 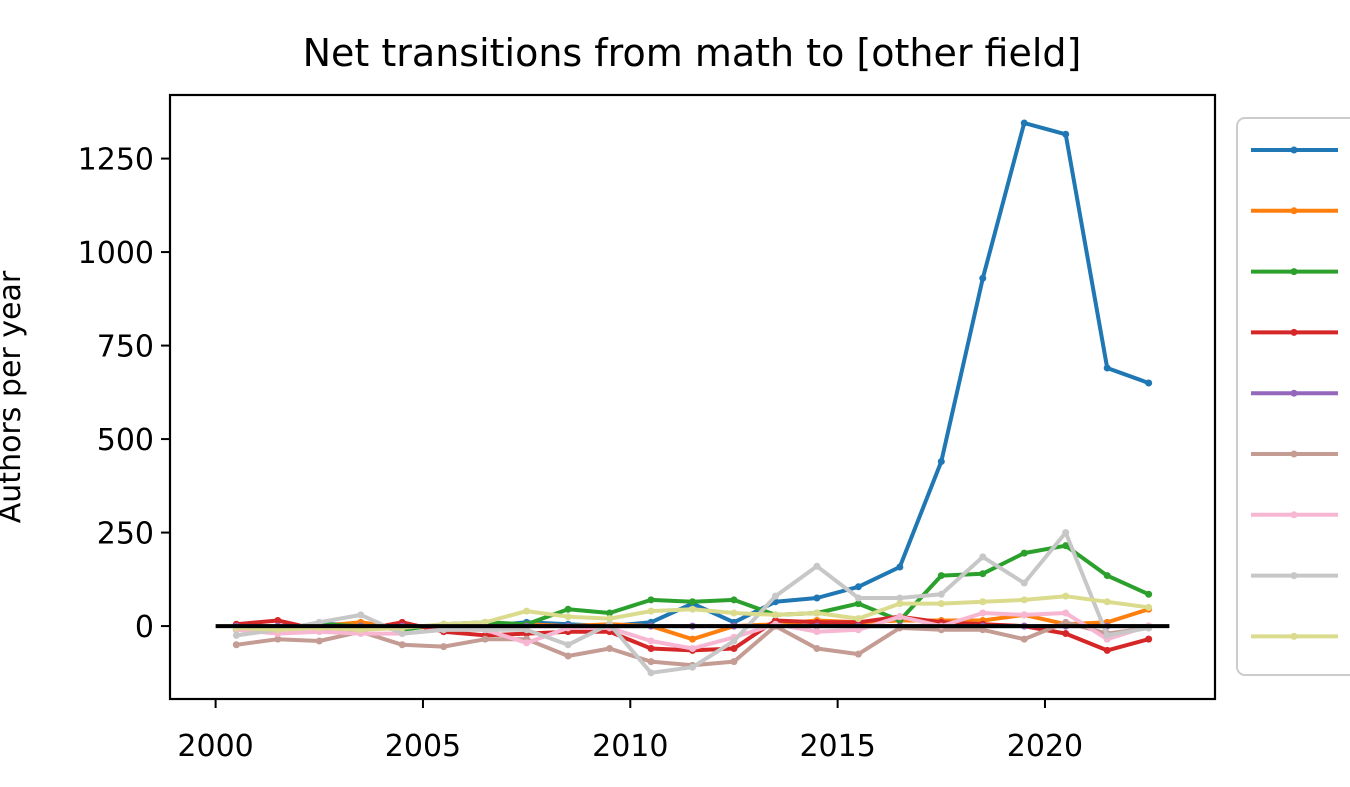 What do you see at coordinates (1045, 746) in the screenshot?
I see `x-tick-label: 2020` at bounding box center [1045, 746].